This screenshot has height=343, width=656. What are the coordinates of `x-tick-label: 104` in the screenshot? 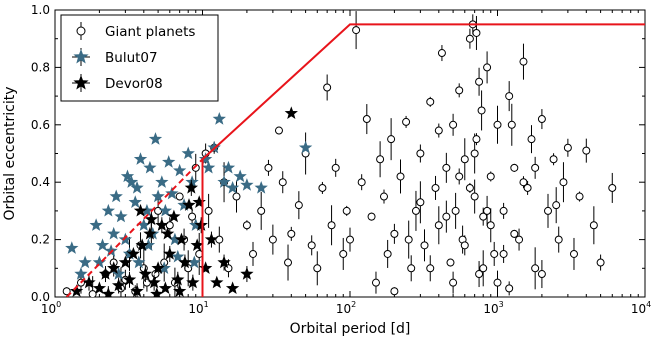 It's located at (641, 308).